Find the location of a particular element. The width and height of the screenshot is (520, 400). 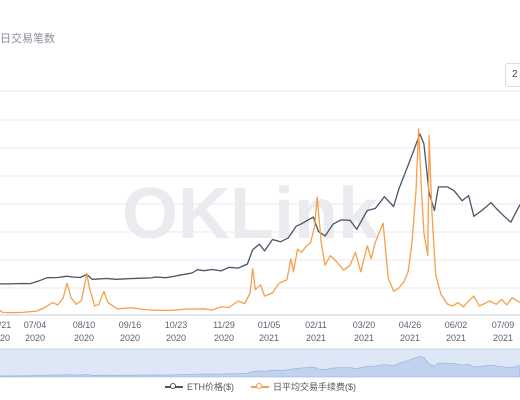

x-tick-label: 11/29 is located at coordinates (224, 325).